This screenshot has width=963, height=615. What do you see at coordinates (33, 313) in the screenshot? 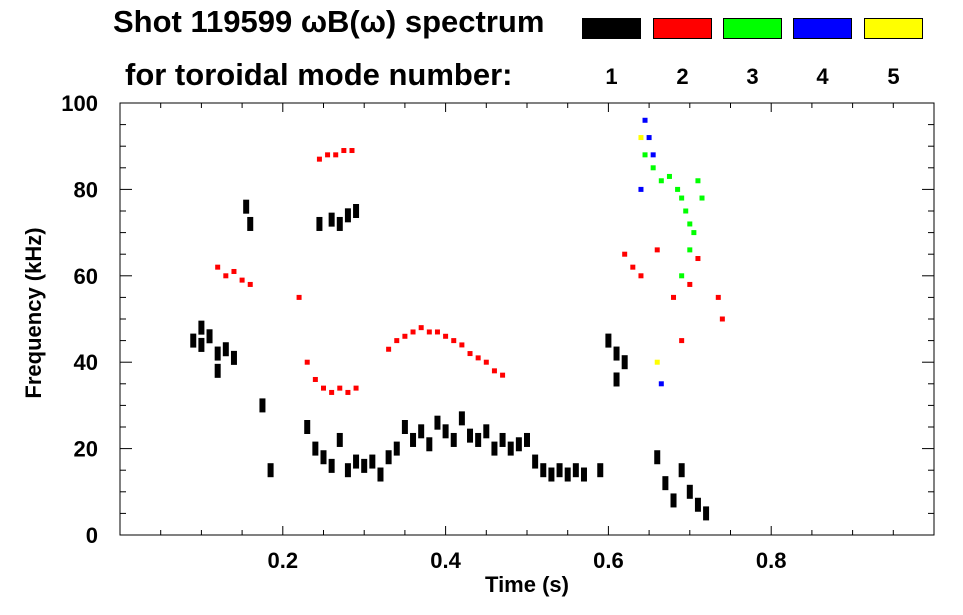
I see `y-axis-label: Frequency (kHz)` at bounding box center [33, 313].